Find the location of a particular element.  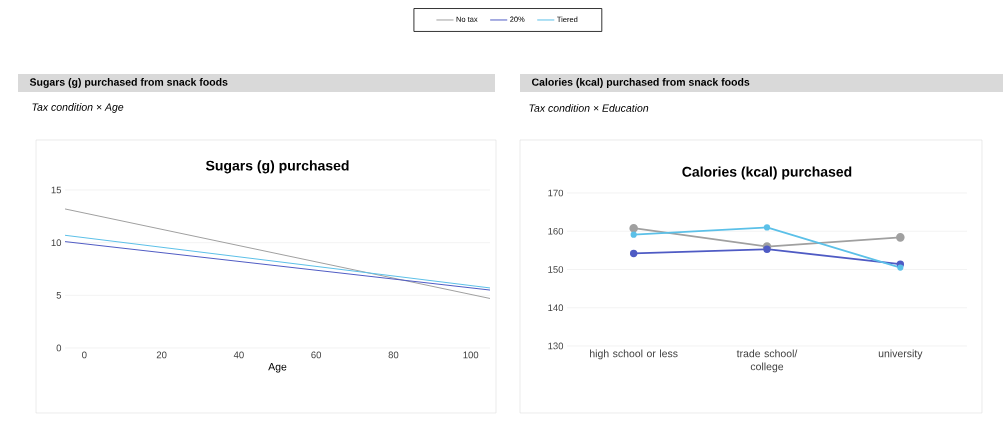

y-tick-label: 10 is located at coordinates (56, 243).